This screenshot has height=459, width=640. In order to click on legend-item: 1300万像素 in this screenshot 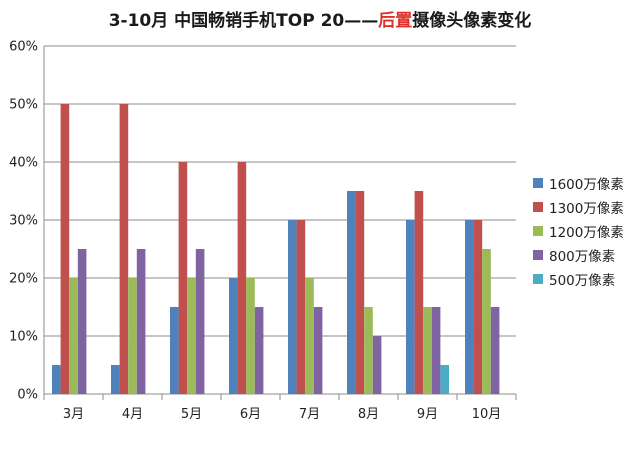, I will do `click(578, 207)`.